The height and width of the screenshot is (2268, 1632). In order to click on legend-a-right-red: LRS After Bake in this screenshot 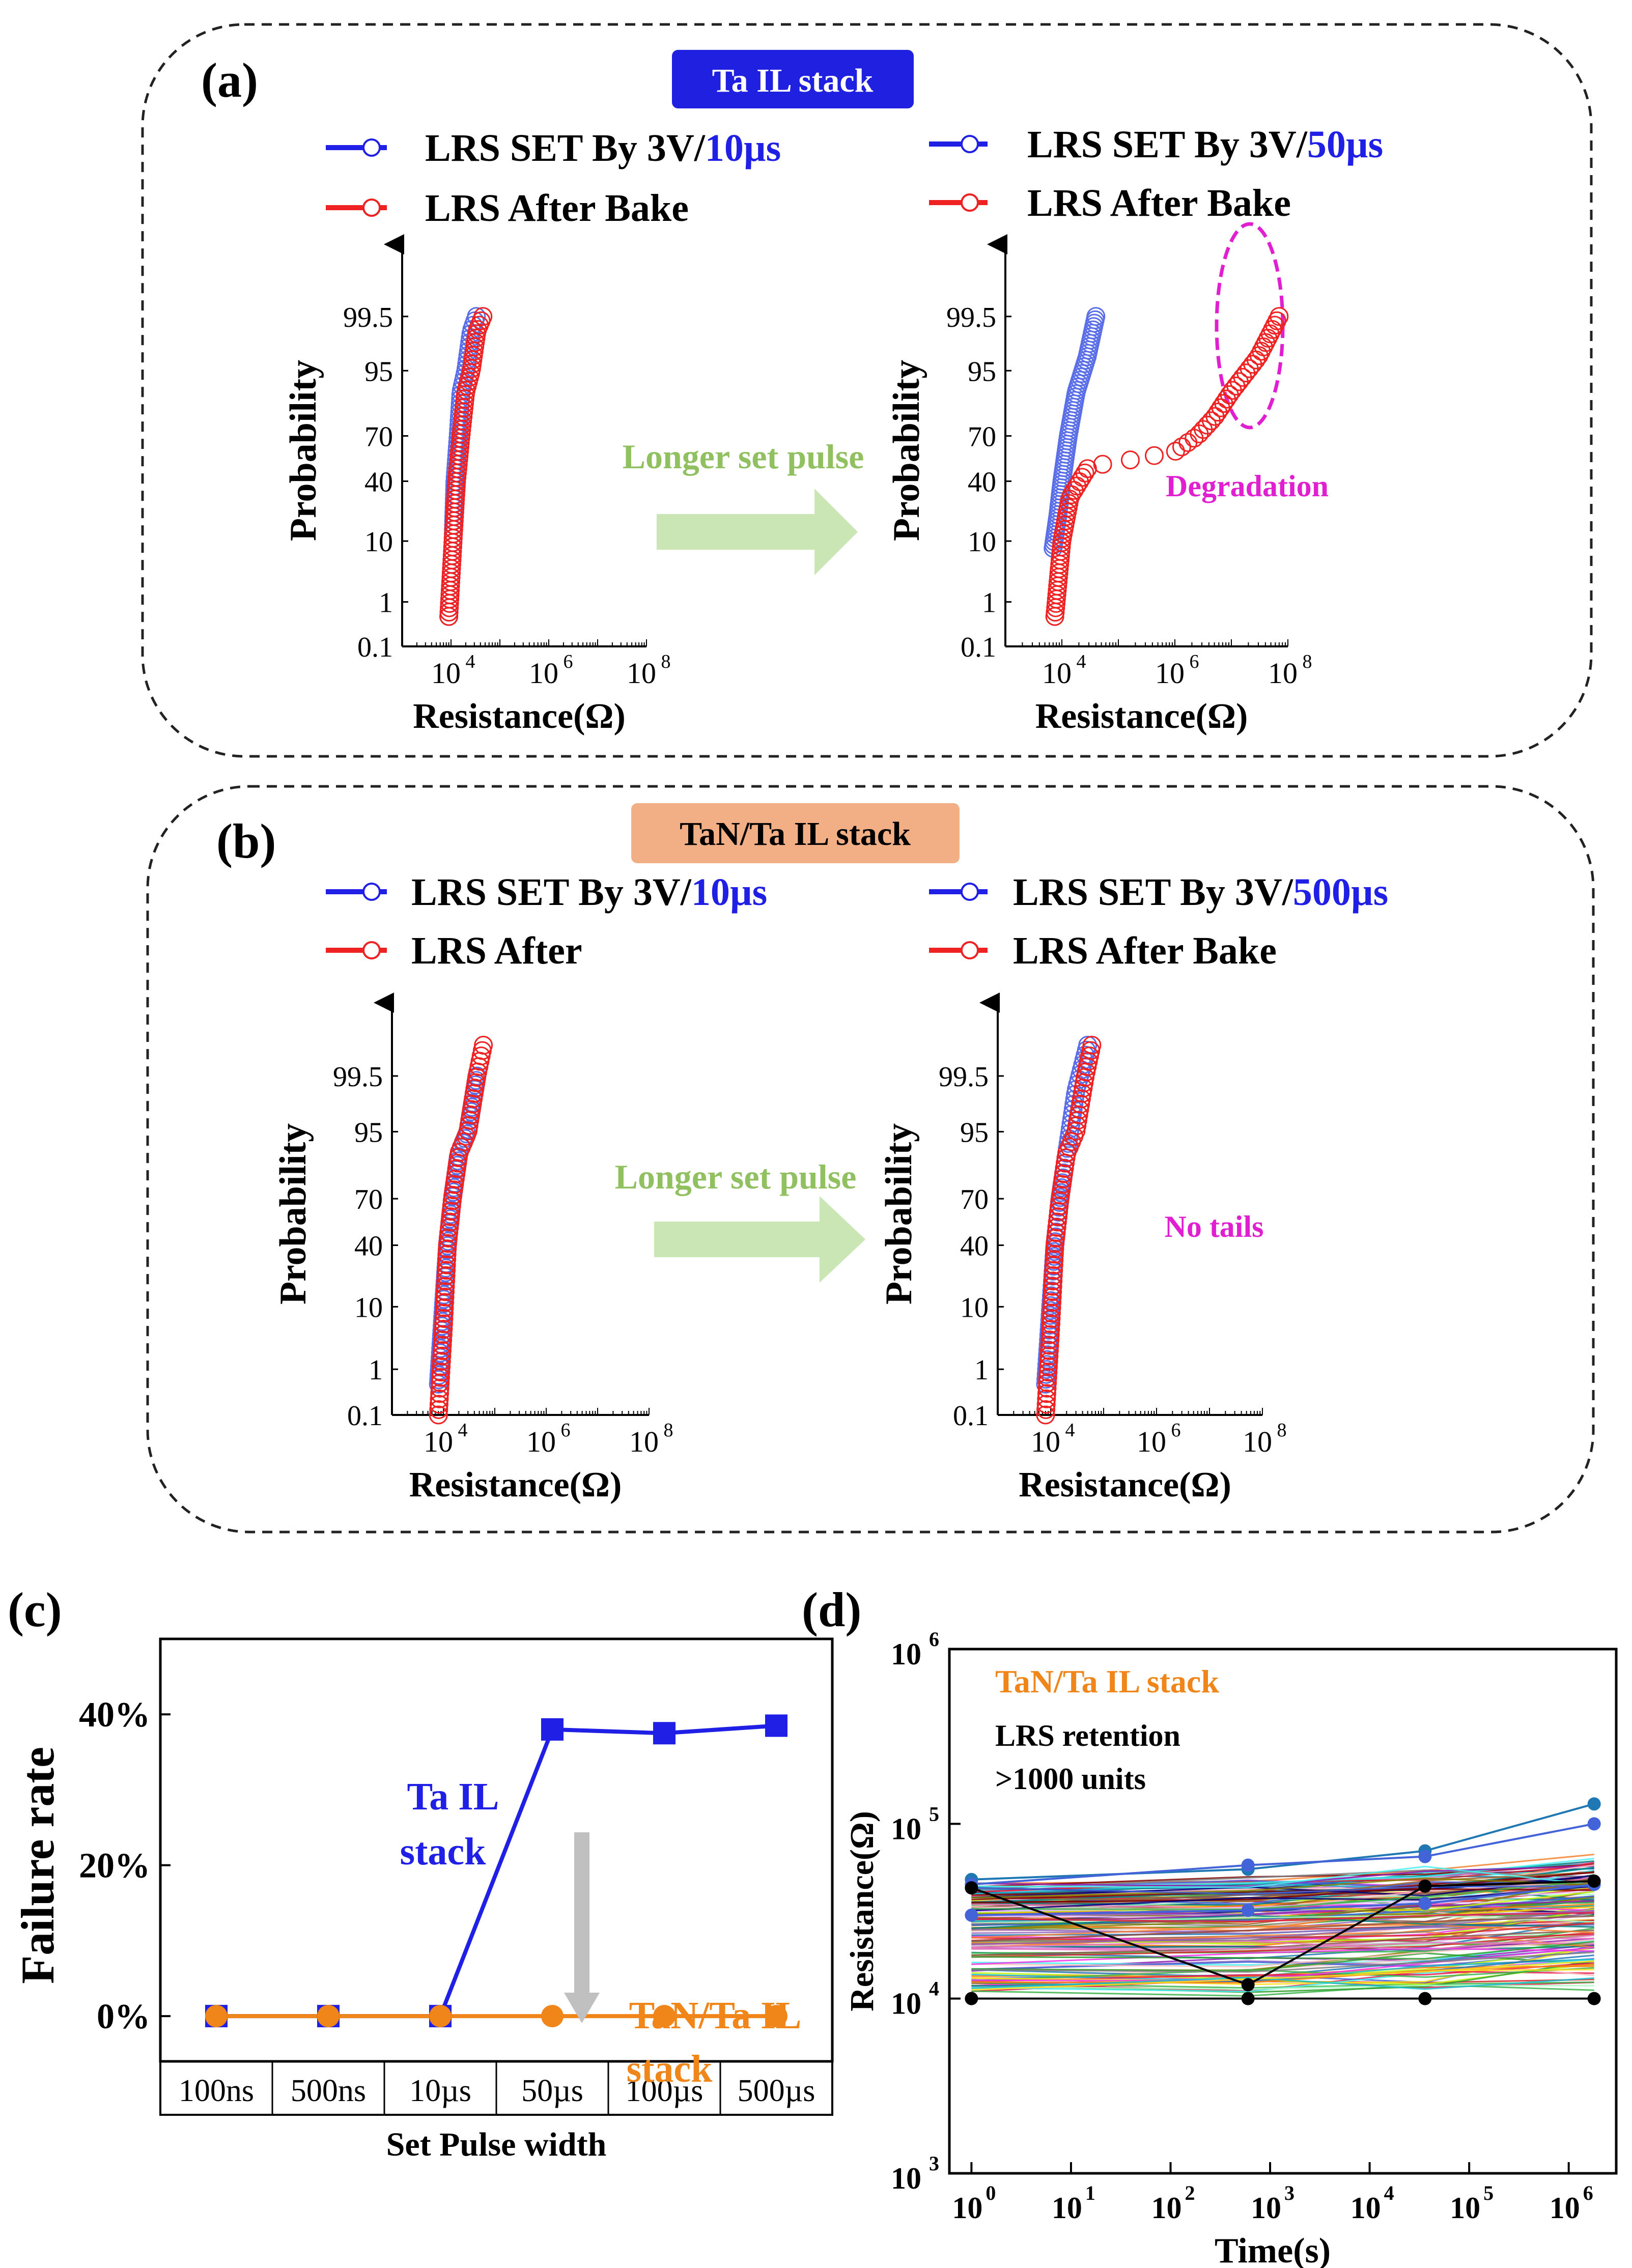, I will do `click(1159, 203)`.